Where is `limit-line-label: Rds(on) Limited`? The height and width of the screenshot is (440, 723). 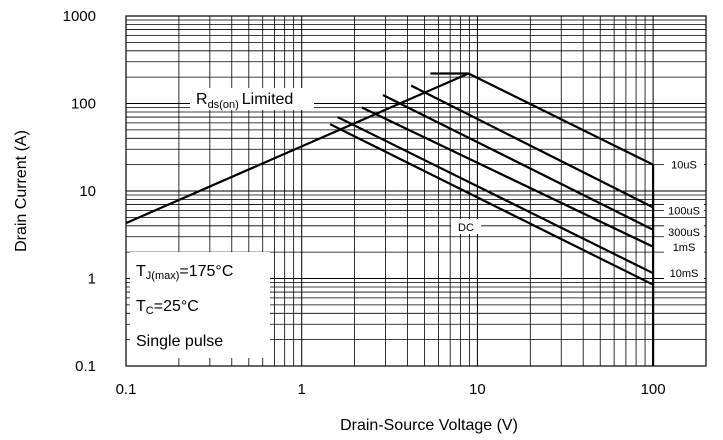
limit-line-label: Rds(on) Limited is located at coordinates (252, 99).